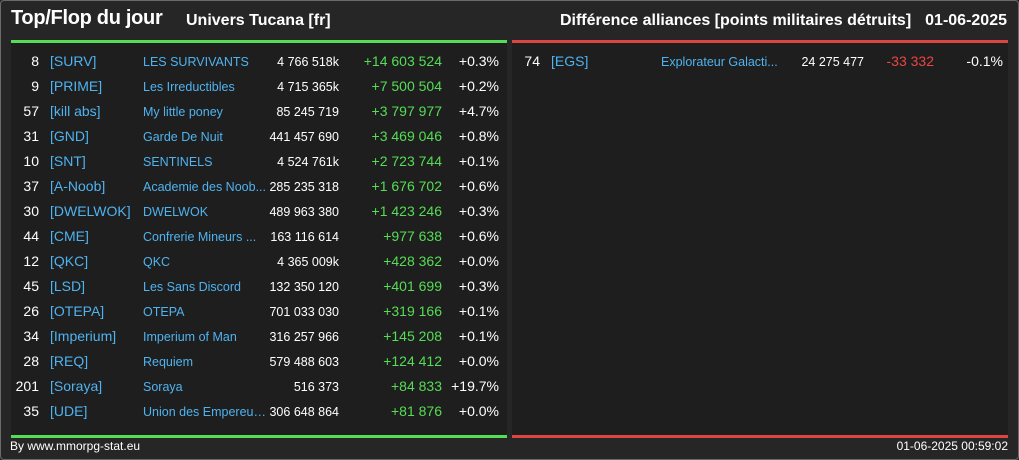  What do you see at coordinates (412, 236) in the screenshot?
I see `diff-cell: +977 638` at bounding box center [412, 236].